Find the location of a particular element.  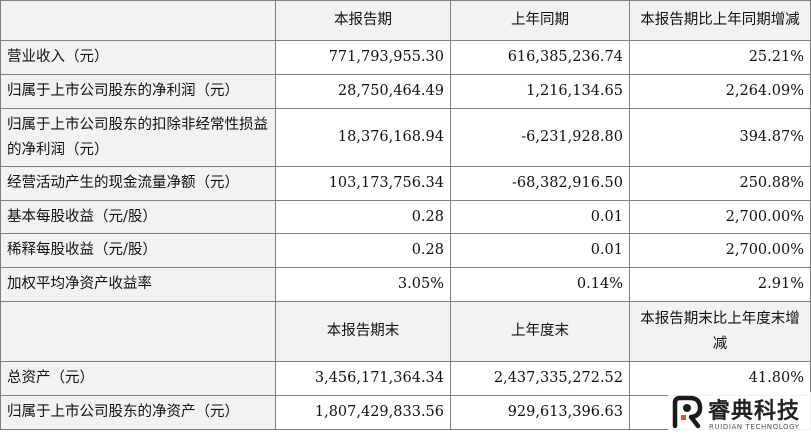

header-cell: 本报告期比上年同期增减 is located at coordinates (720, 20).